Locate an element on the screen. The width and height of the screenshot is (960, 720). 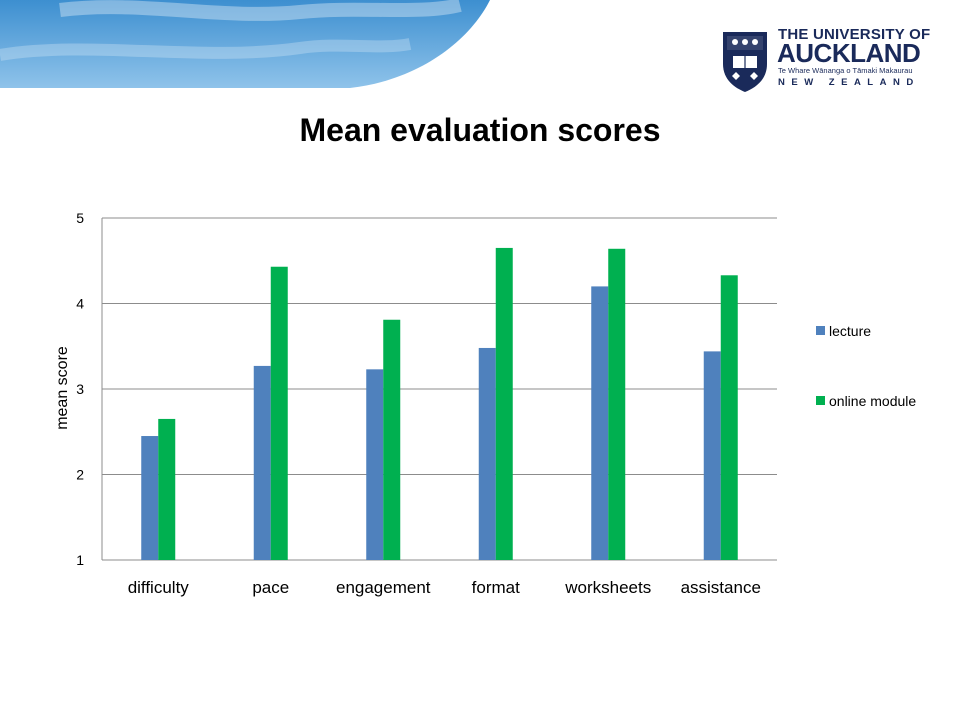
chart-title: Mean evaluation scores is located at coordinates (480, 130).